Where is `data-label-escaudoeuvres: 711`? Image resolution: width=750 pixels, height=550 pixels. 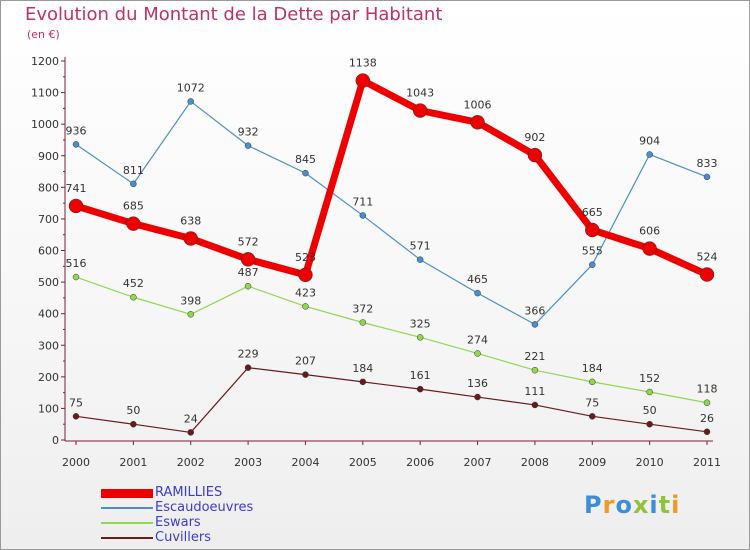
data-label-escaudoeuvres: 711 is located at coordinates (362, 201).